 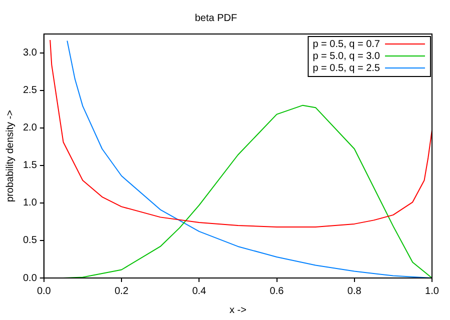 I want to click on y-tick-label: 2.0, so click(x=30, y=128).